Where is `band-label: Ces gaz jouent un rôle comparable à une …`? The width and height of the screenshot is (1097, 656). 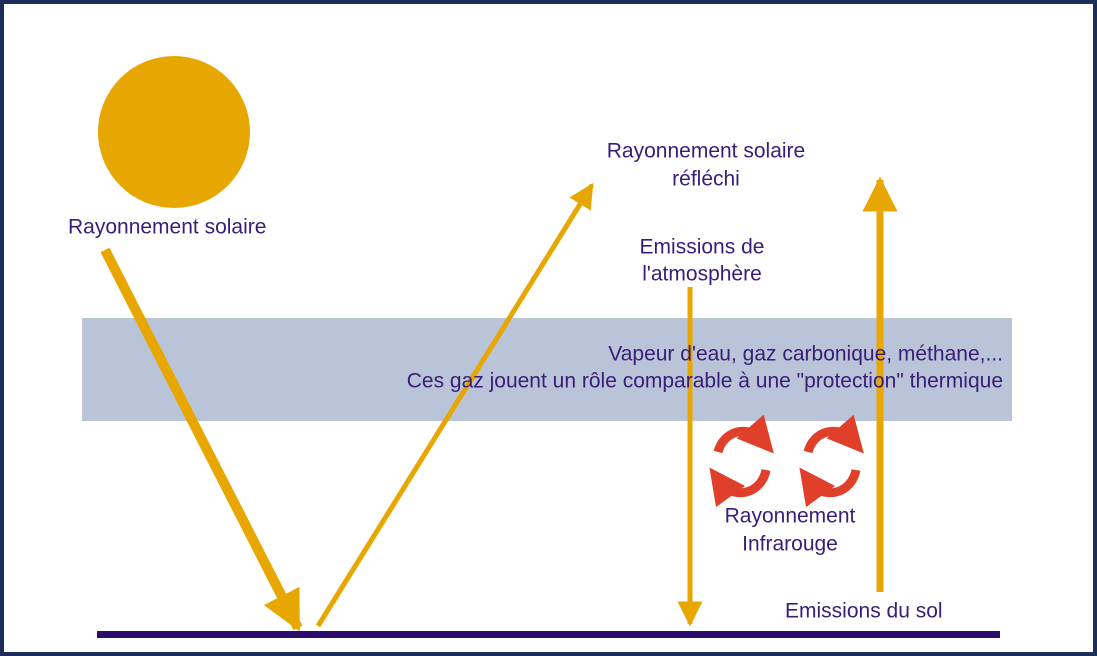 band-label: Ces gaz jouent un rôle comparable à une … is located at coordinates (705, 381).